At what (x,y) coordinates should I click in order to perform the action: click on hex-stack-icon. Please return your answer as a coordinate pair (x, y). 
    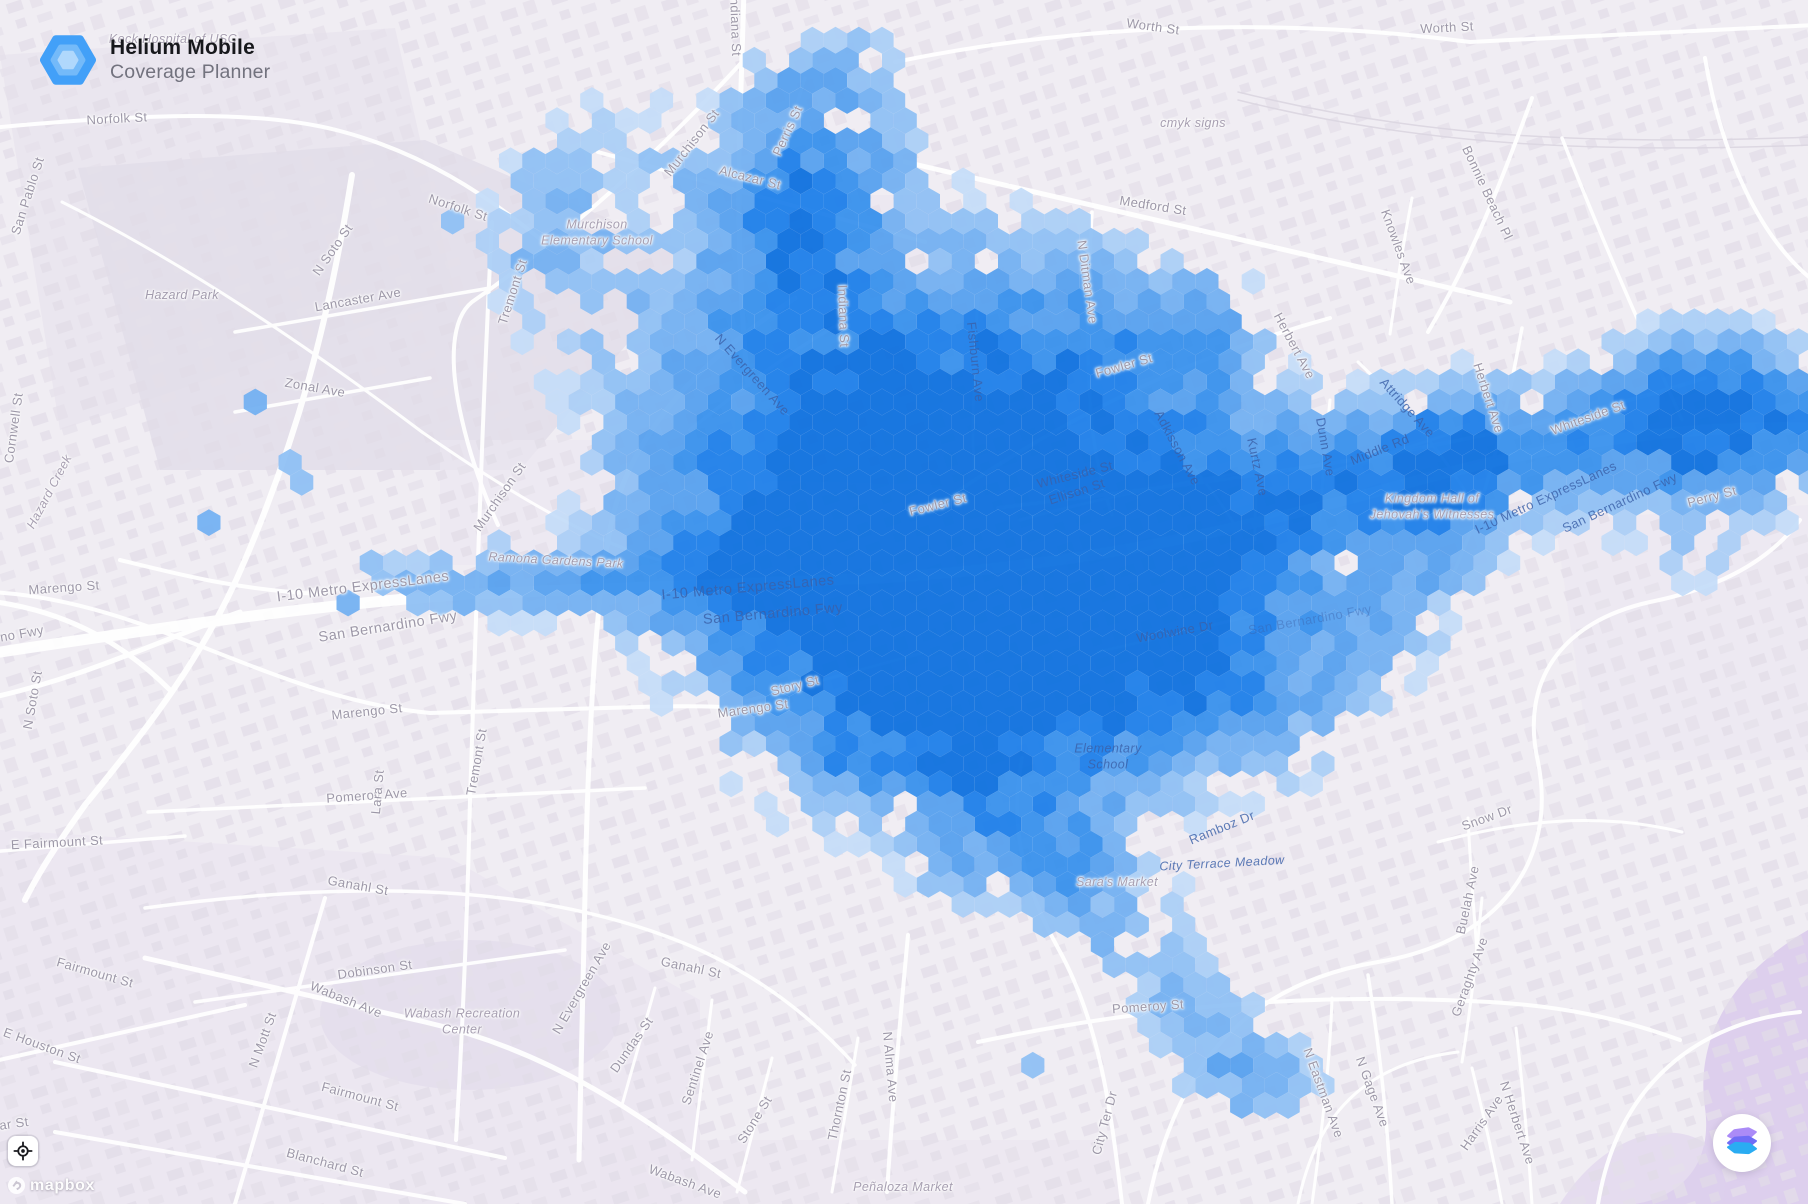
    Looking at the image, I should click on (1742, 1141).